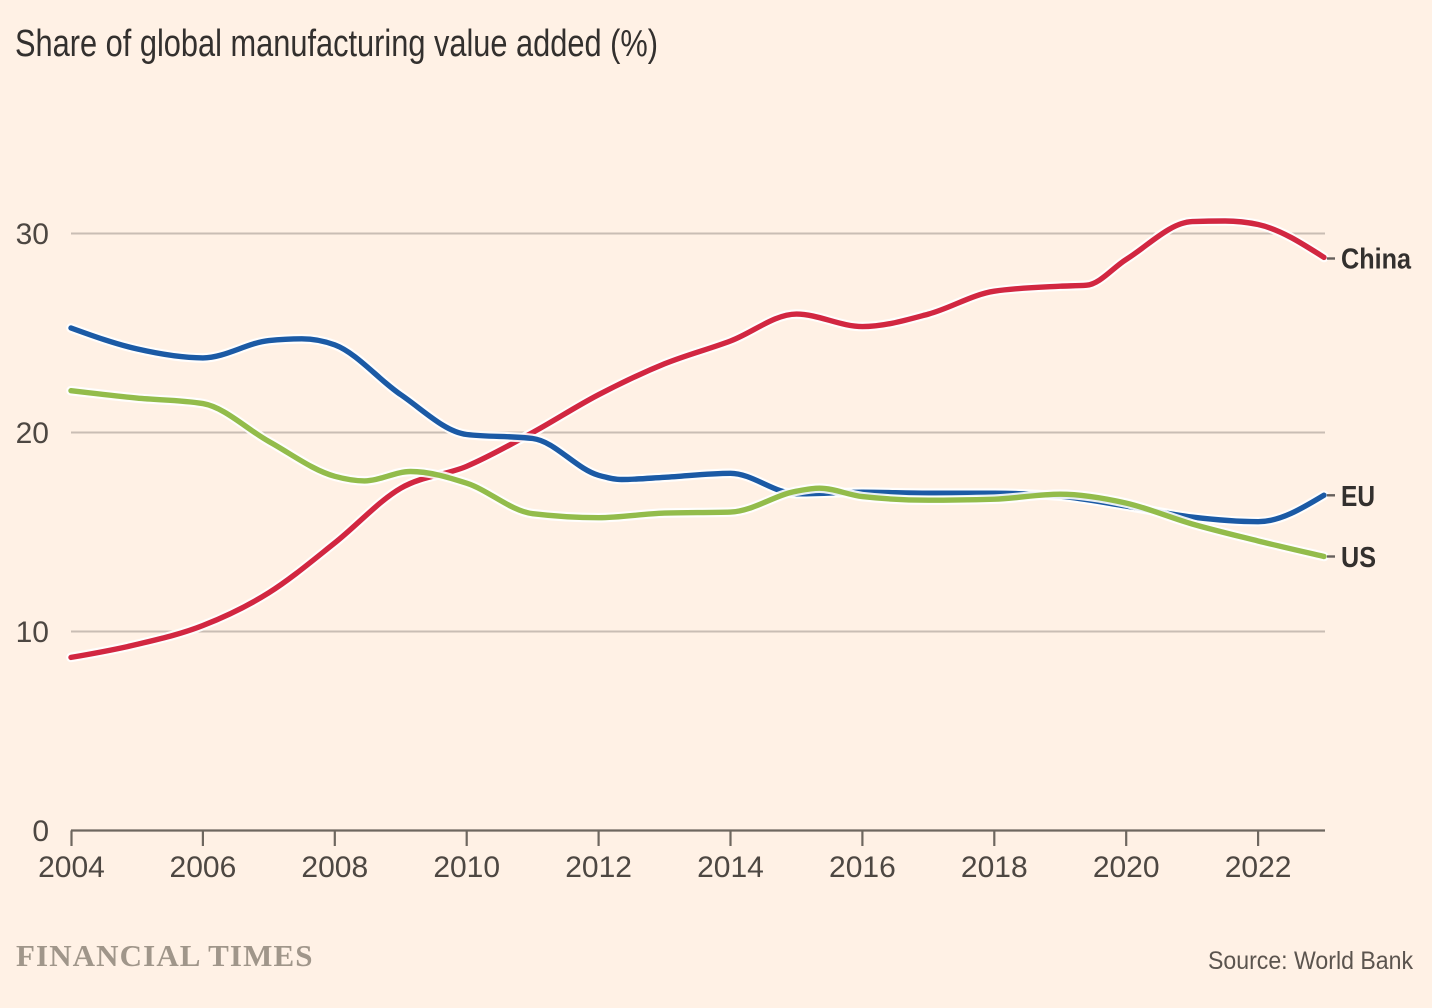  I want to click on svg-text: 2014, so click(730, 867).